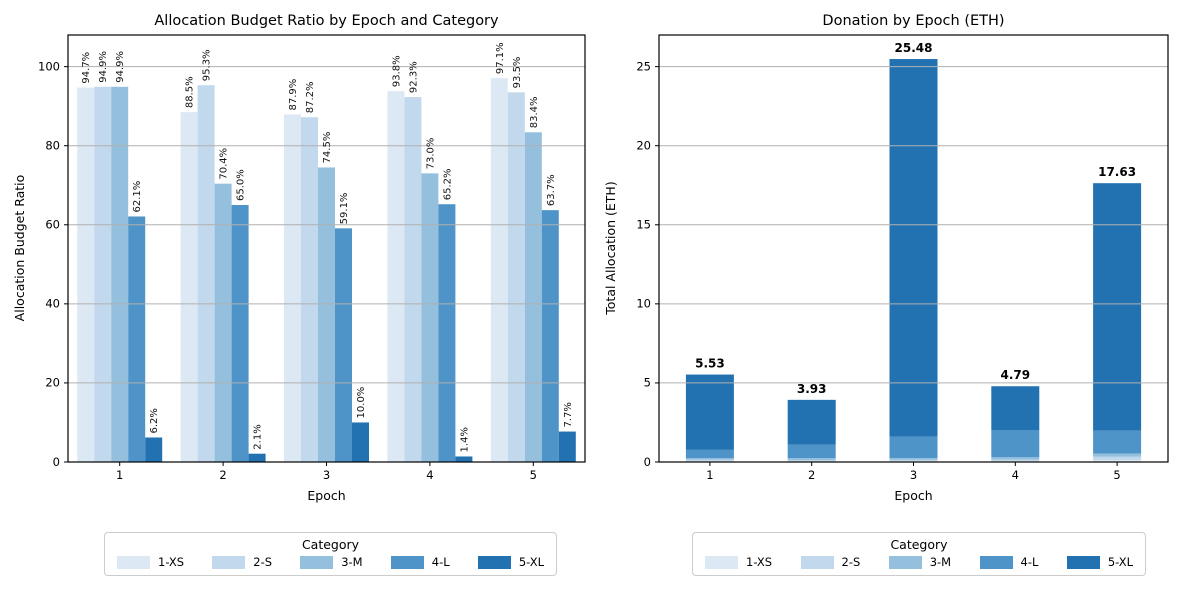  What do you see at coordinates (293, 95) in the screenshot?
I see `bar-value-label: 87.9%` at bounding box center [293, 95].